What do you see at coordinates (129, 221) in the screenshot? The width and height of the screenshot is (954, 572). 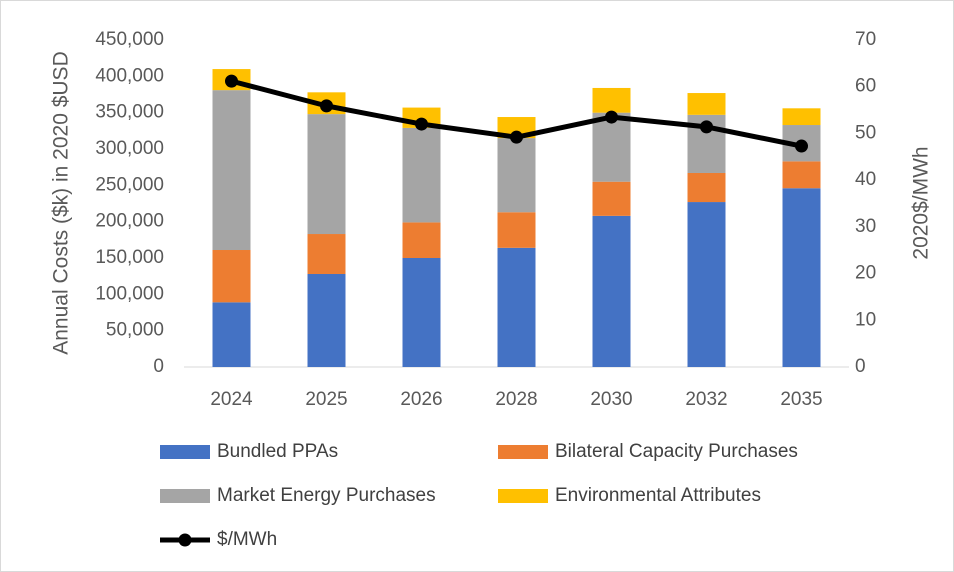 I see `y-tick-label: 200,000` at bounding box center [129, 221].